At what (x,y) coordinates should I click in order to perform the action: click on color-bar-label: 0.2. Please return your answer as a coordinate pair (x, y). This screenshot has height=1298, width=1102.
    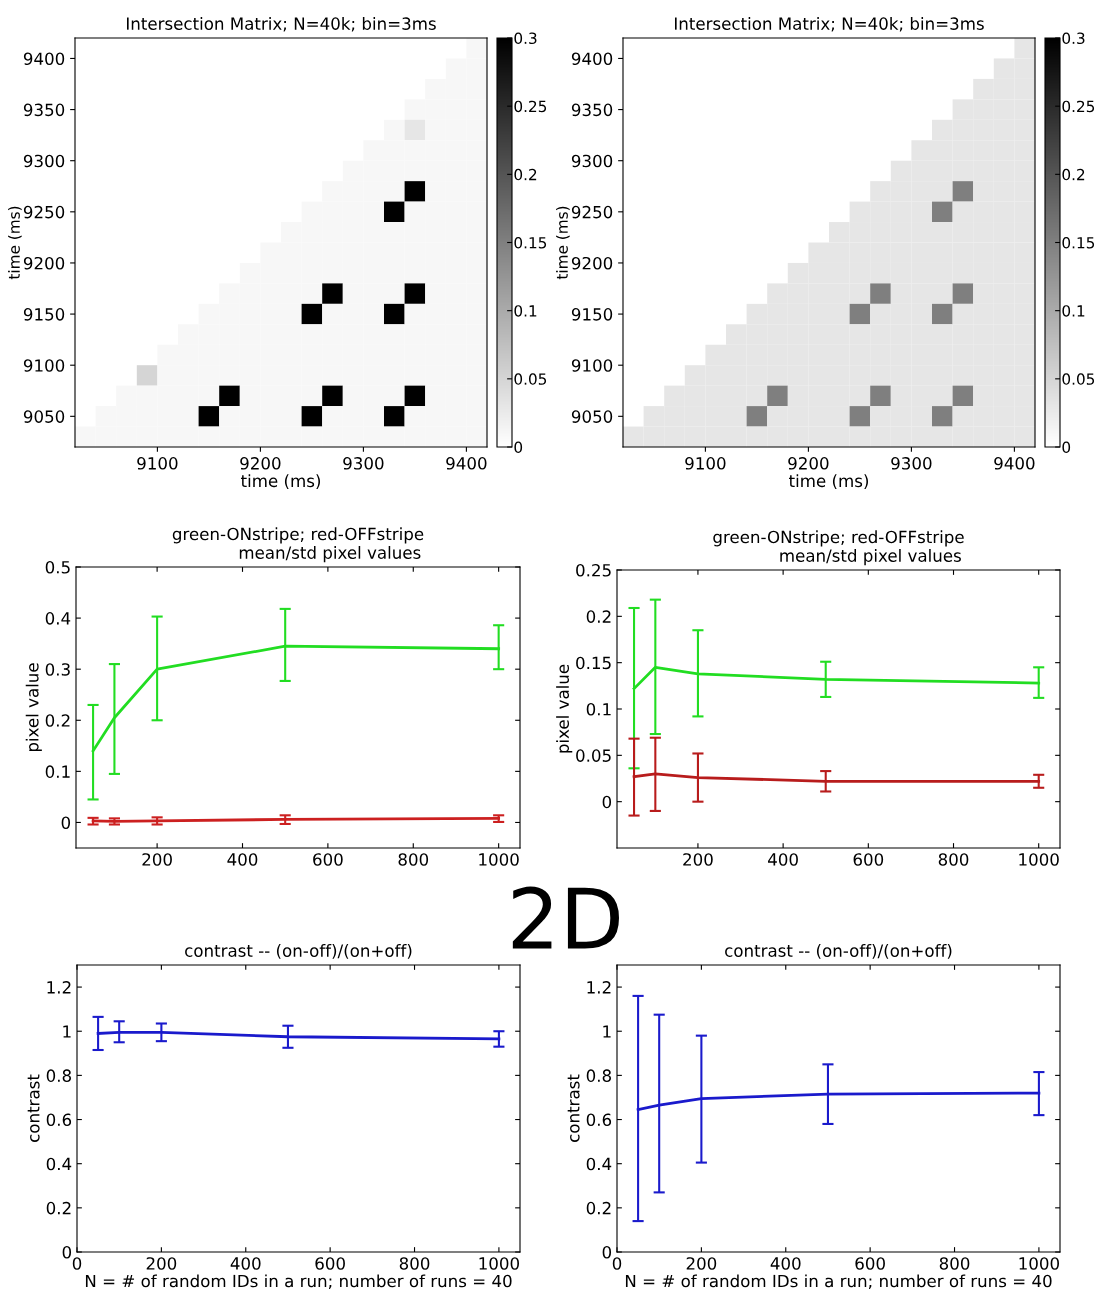
    Looking at the image, I should click on (525, 174).